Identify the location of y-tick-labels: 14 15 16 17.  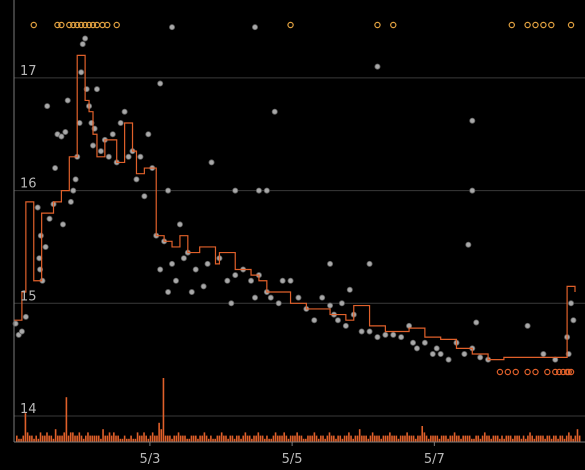
(28, 240).